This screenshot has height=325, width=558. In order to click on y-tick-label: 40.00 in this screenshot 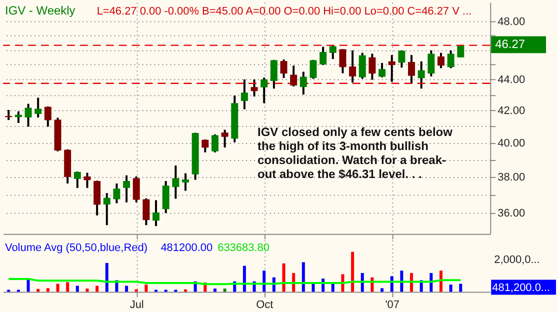, I will do `click(512, 143)`.